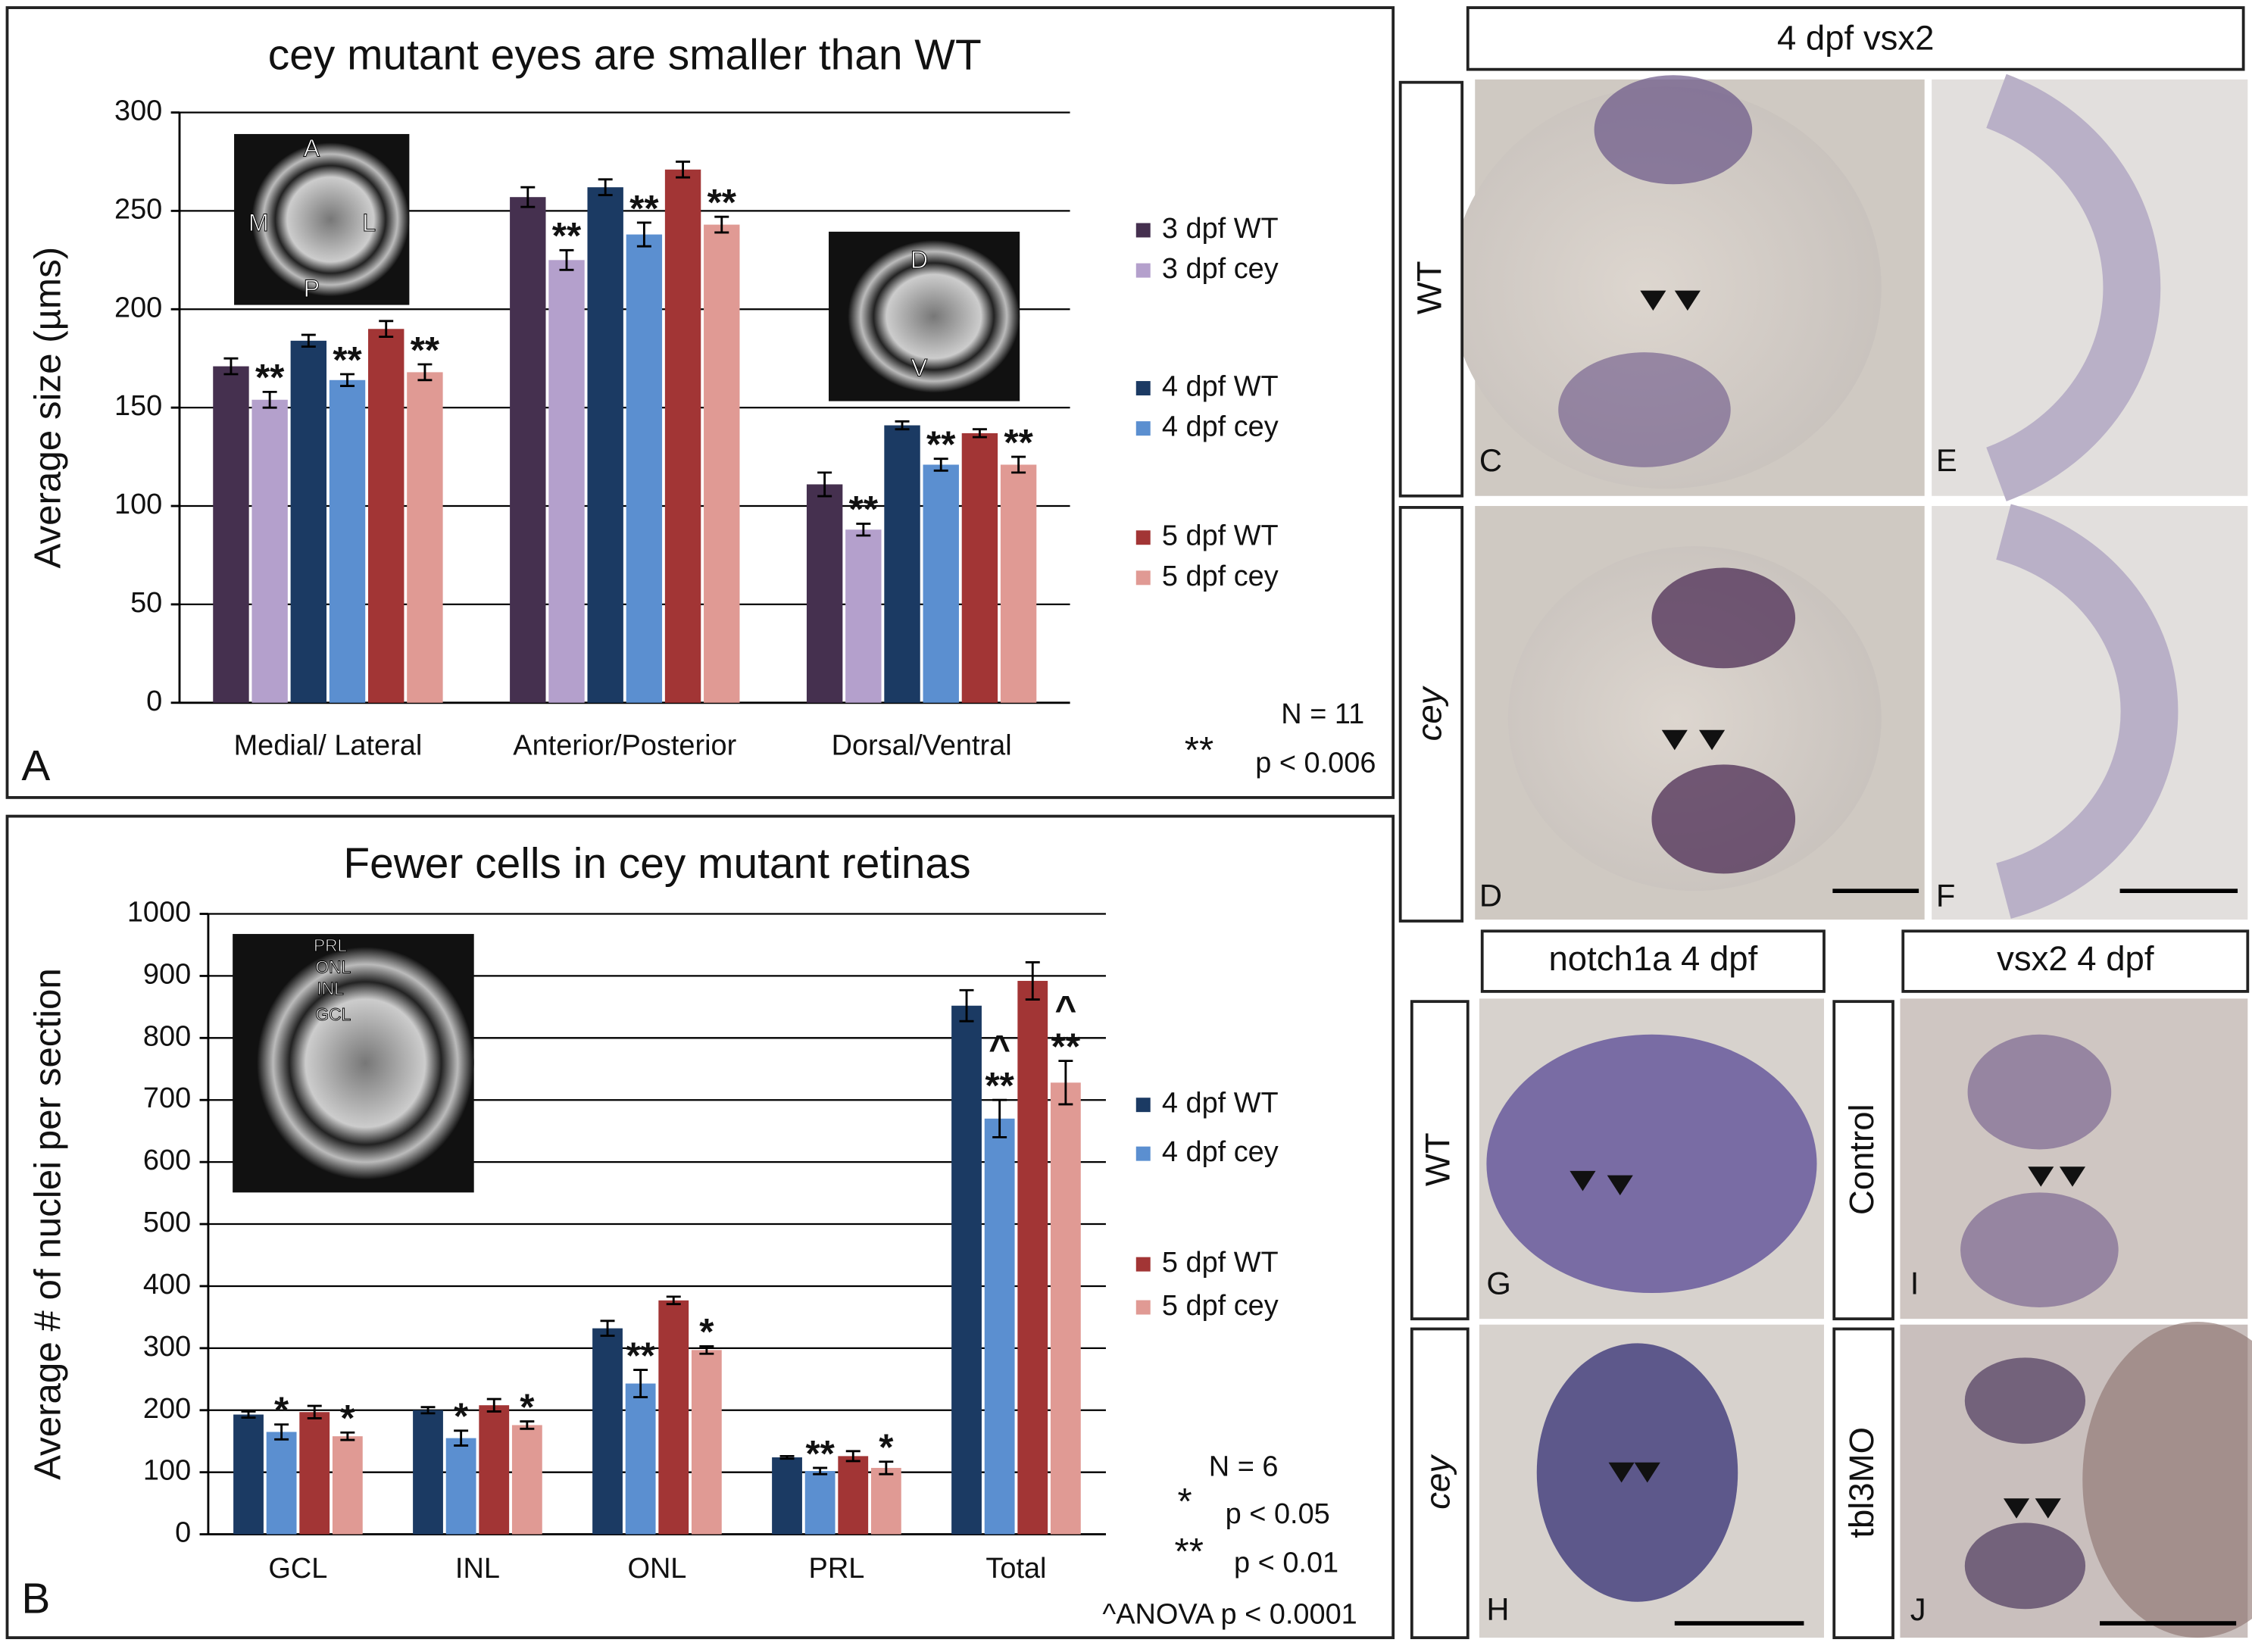 The height and width of the screenshot is (1652, 2252). Describe the element at coordinates (330, 988) in the screenshot. I see `inset-label: INL` at that location.